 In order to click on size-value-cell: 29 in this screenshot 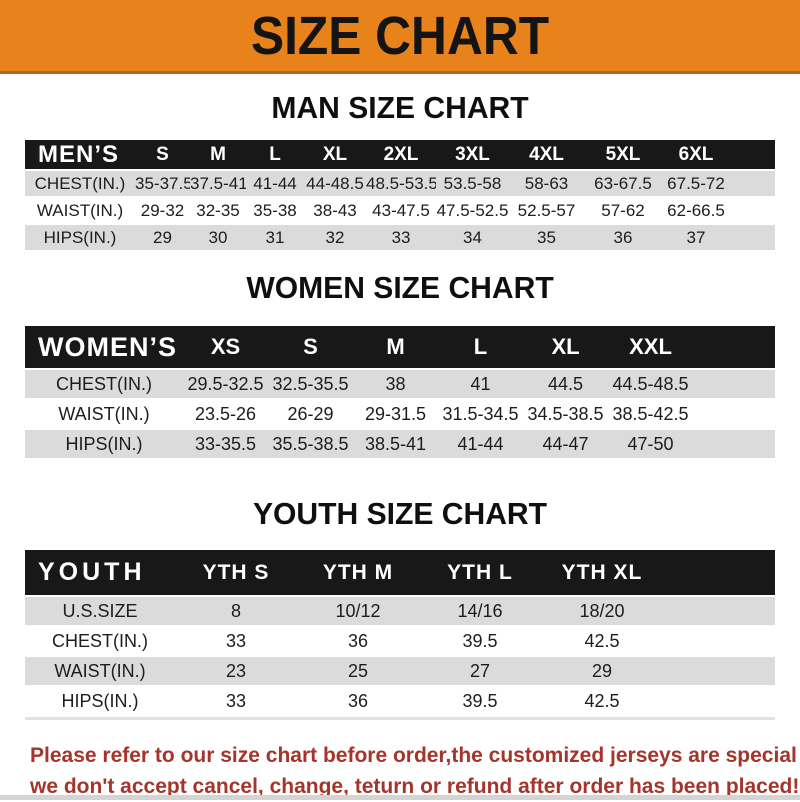, I will do `click(162, 237)`.